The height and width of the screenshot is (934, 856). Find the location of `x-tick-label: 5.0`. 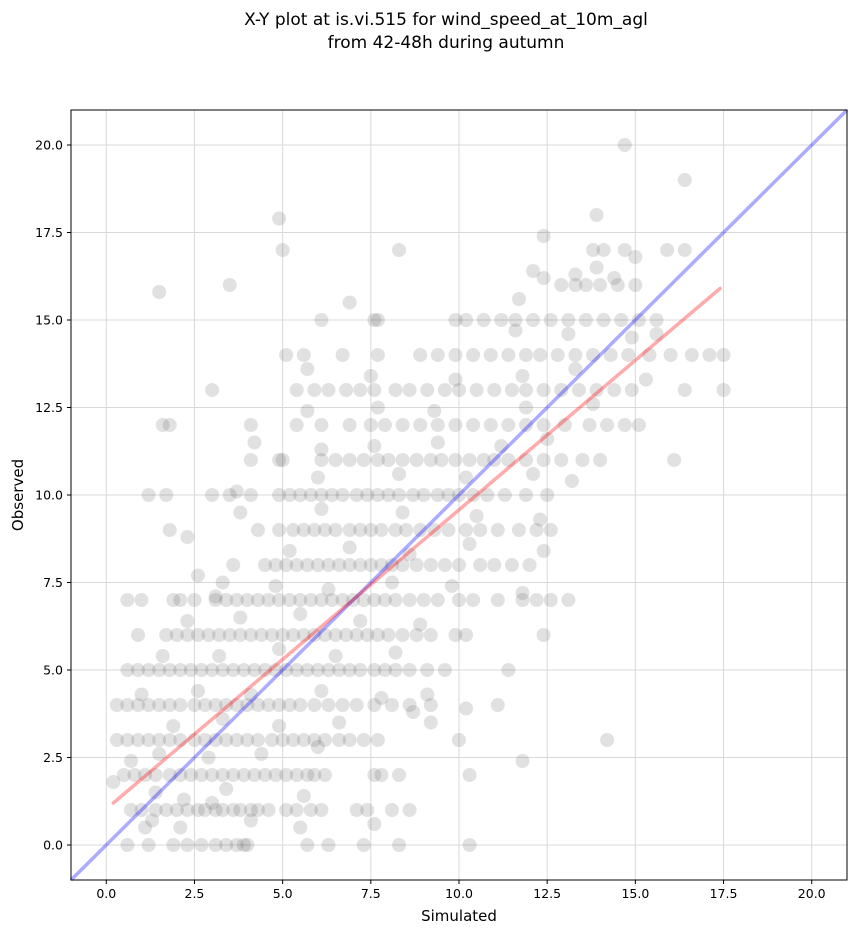

x-tick-label: 5.0 is located at coordinates (283, 893).